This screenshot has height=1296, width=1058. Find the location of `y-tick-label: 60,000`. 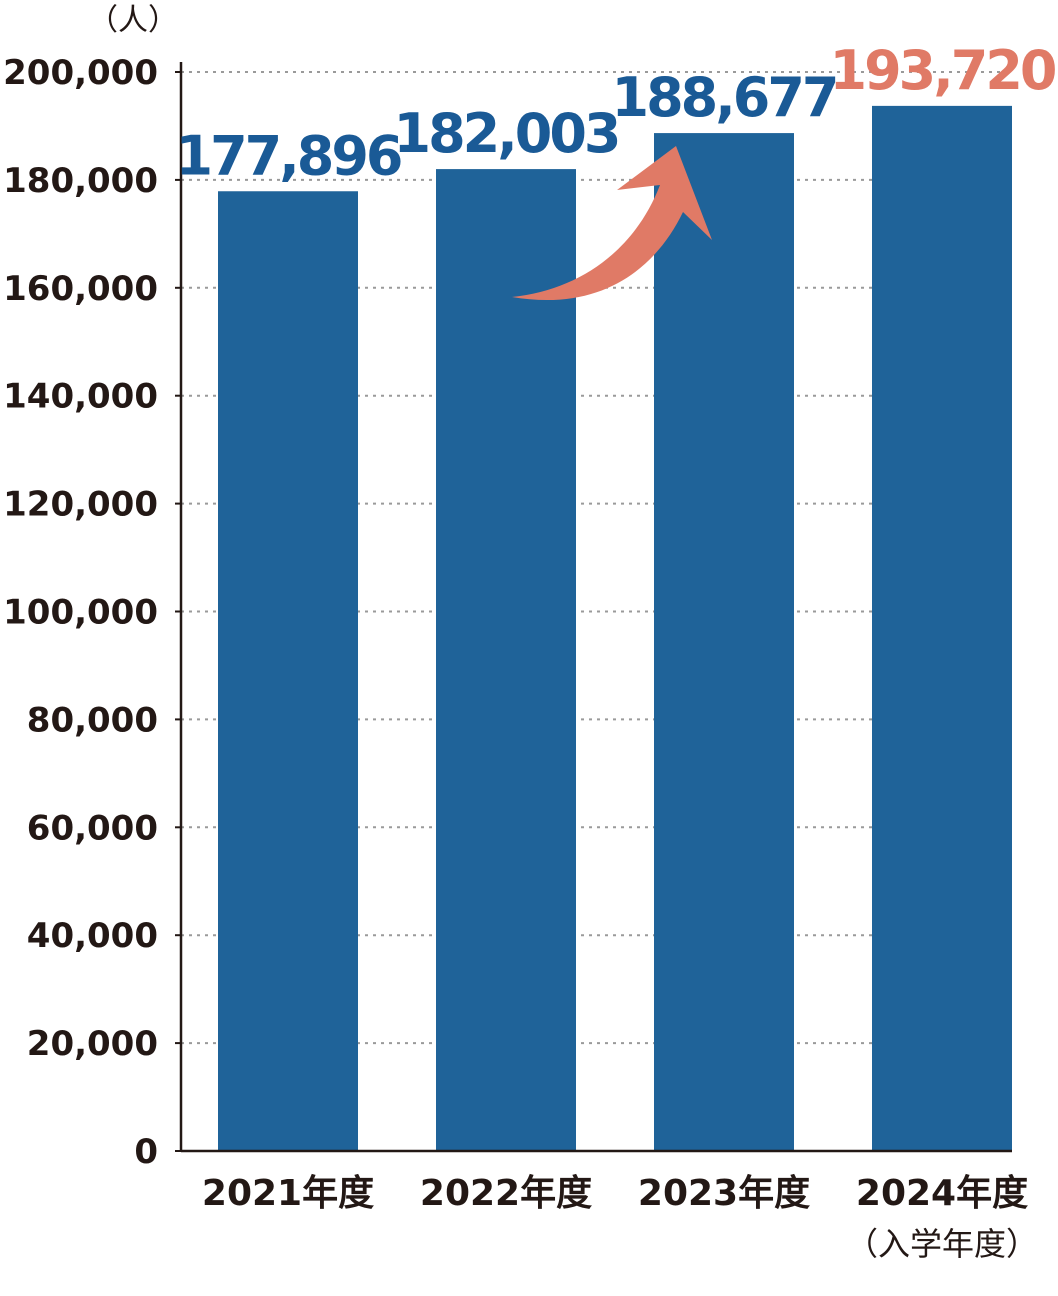

y-tick-label: 60,000 is located at coordinates (92, 828).